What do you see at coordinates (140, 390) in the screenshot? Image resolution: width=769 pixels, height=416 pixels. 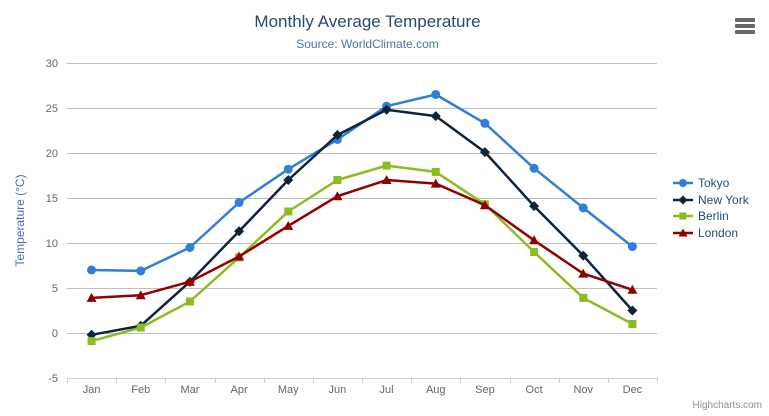 I see `x-tick-label: Feb` at bounding box center [140, 390].